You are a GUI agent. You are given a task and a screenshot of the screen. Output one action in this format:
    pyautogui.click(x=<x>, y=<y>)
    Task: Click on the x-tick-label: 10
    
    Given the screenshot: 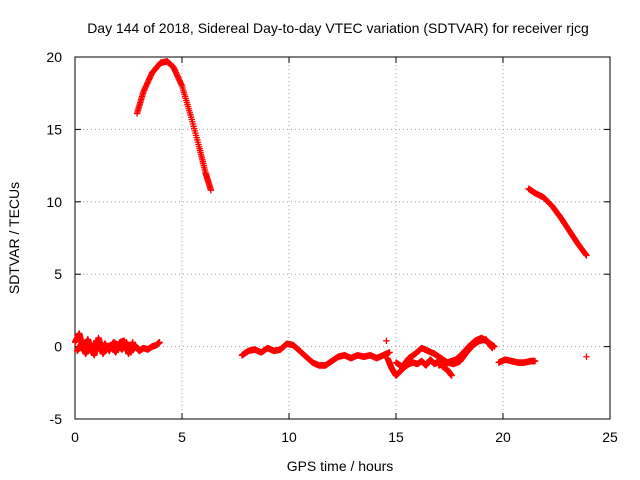 What is the action you would take?
    pyautogui.click(x=289, y=437)
    